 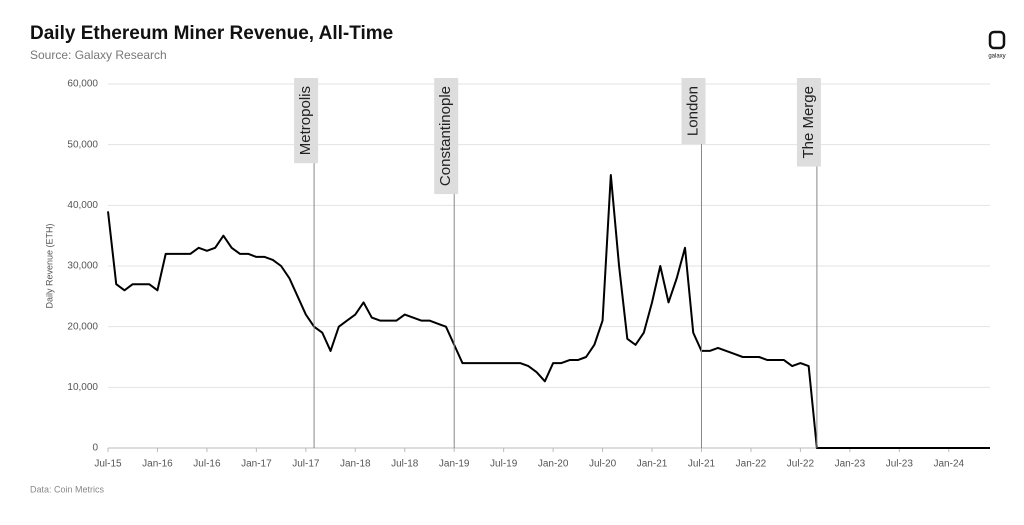 What do you see at coordinates (82, 326) in the screenshot?
I see `y-tick-label: 20,000` at bounding box center [82, 326].